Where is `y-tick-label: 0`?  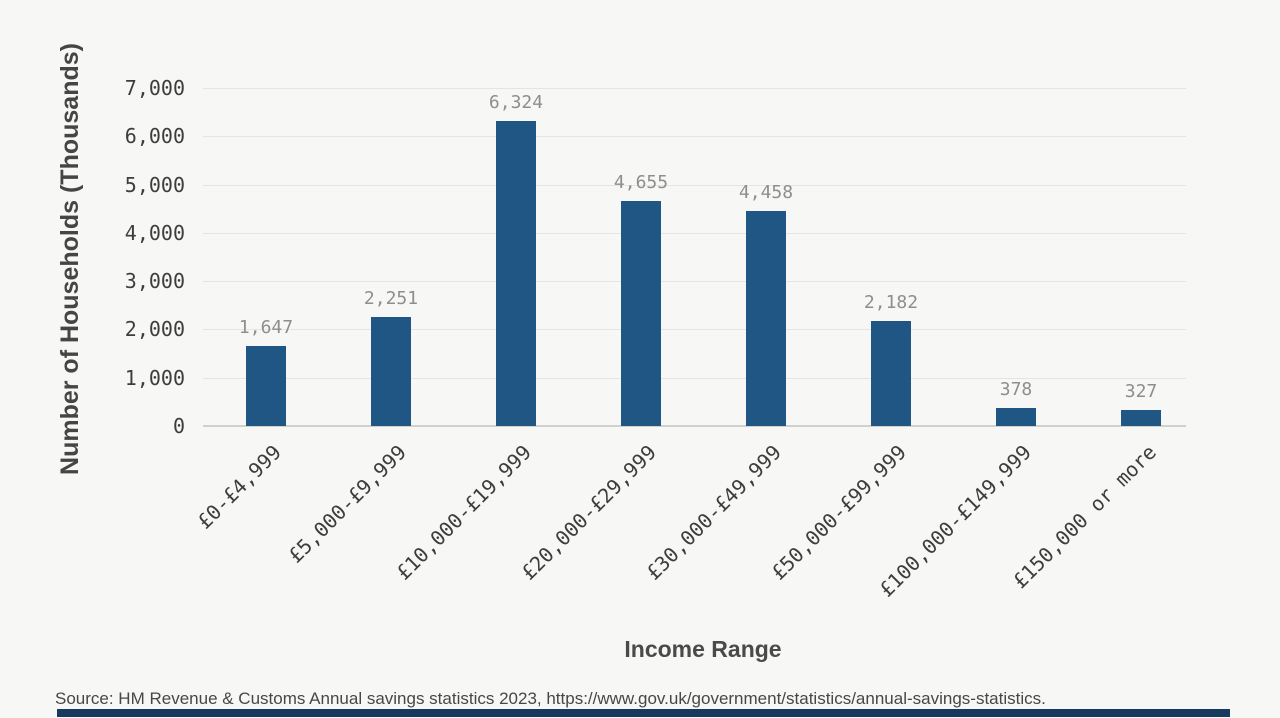 y-tick-label: 0 is located at coordinates (178, 426).